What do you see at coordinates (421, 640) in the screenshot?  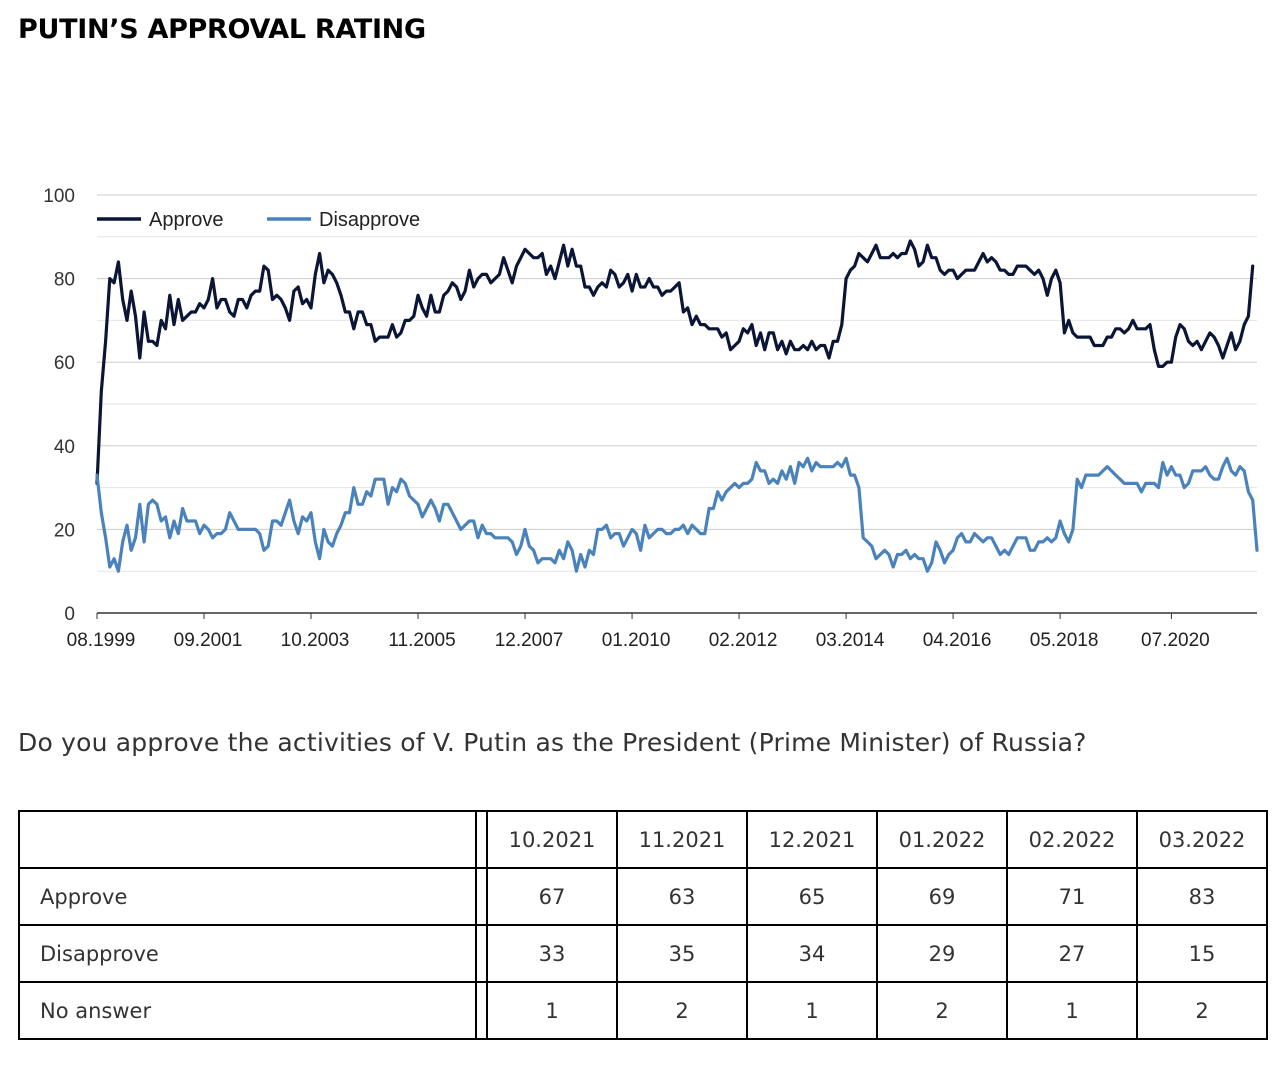 I see `x-tick-label: 11.2005` at bounding box center [421, 640].